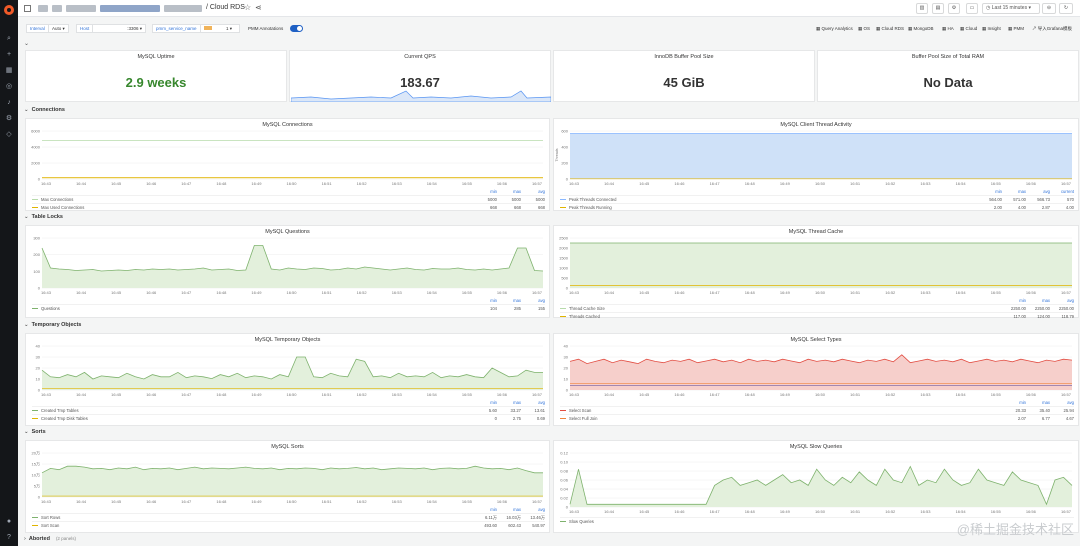  What do you see at coordinates (9, 102) in the screenshot?
I see `alert-bell-icon: ♪` at bounding box center [9, 102].